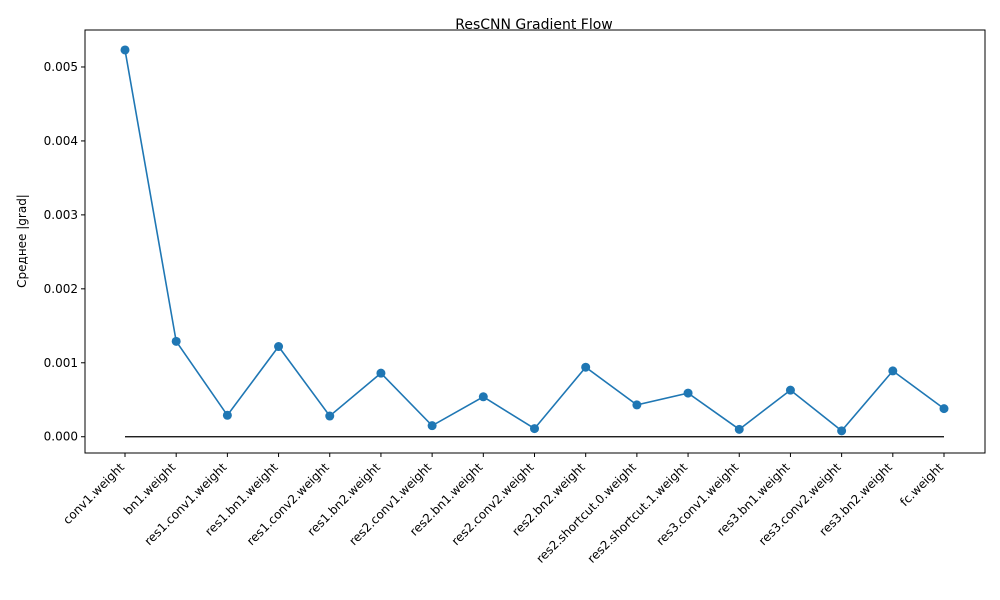 This screenshot has width=1000, height=600. What do you see at coordinates (61, 289) in the screenshot?
I see `y-tick-label: 0.002` at bounding box center [61, 289].